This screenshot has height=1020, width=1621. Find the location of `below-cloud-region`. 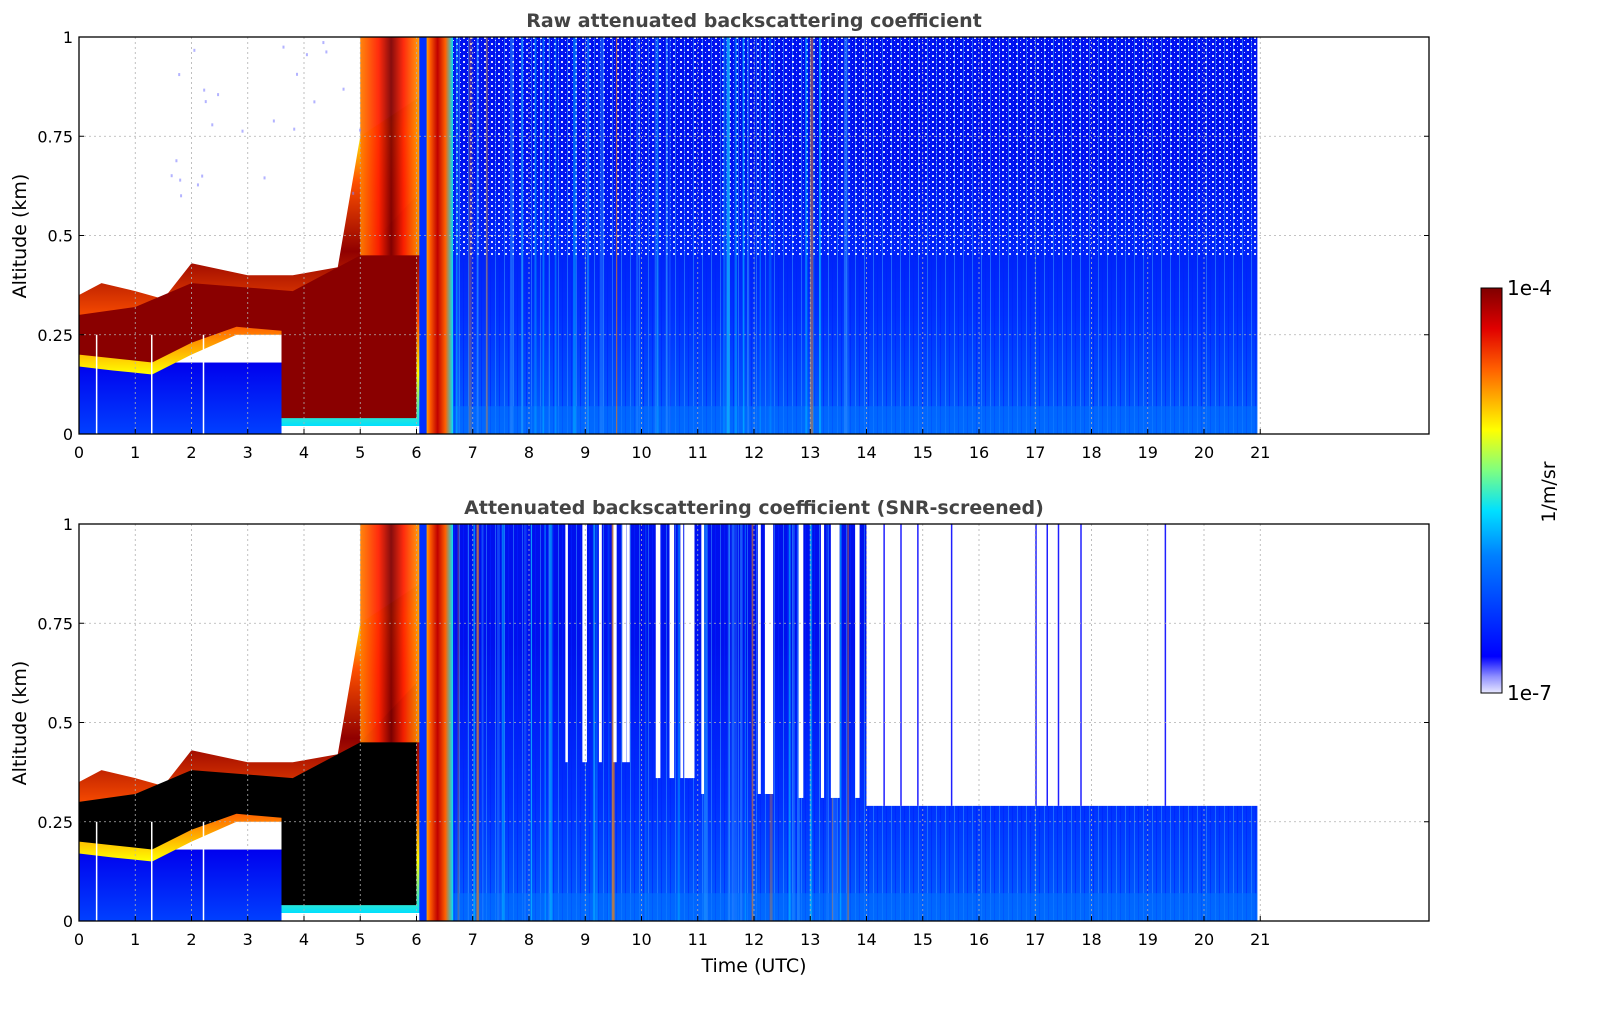

below-cloud-region is located at coordinates (180, 885).